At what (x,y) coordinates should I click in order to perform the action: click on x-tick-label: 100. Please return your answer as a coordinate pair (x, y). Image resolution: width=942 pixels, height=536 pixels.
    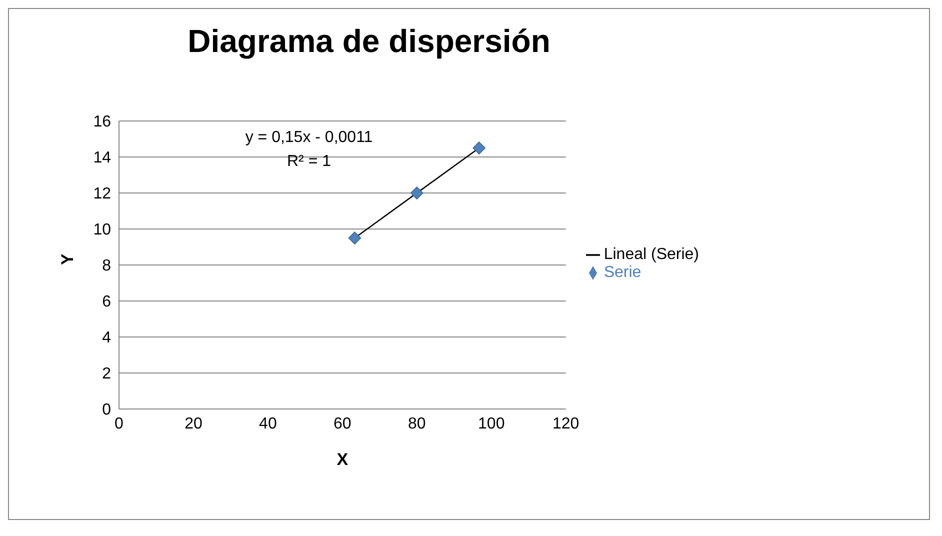
    Looking at the image, I should click on (491, 423).